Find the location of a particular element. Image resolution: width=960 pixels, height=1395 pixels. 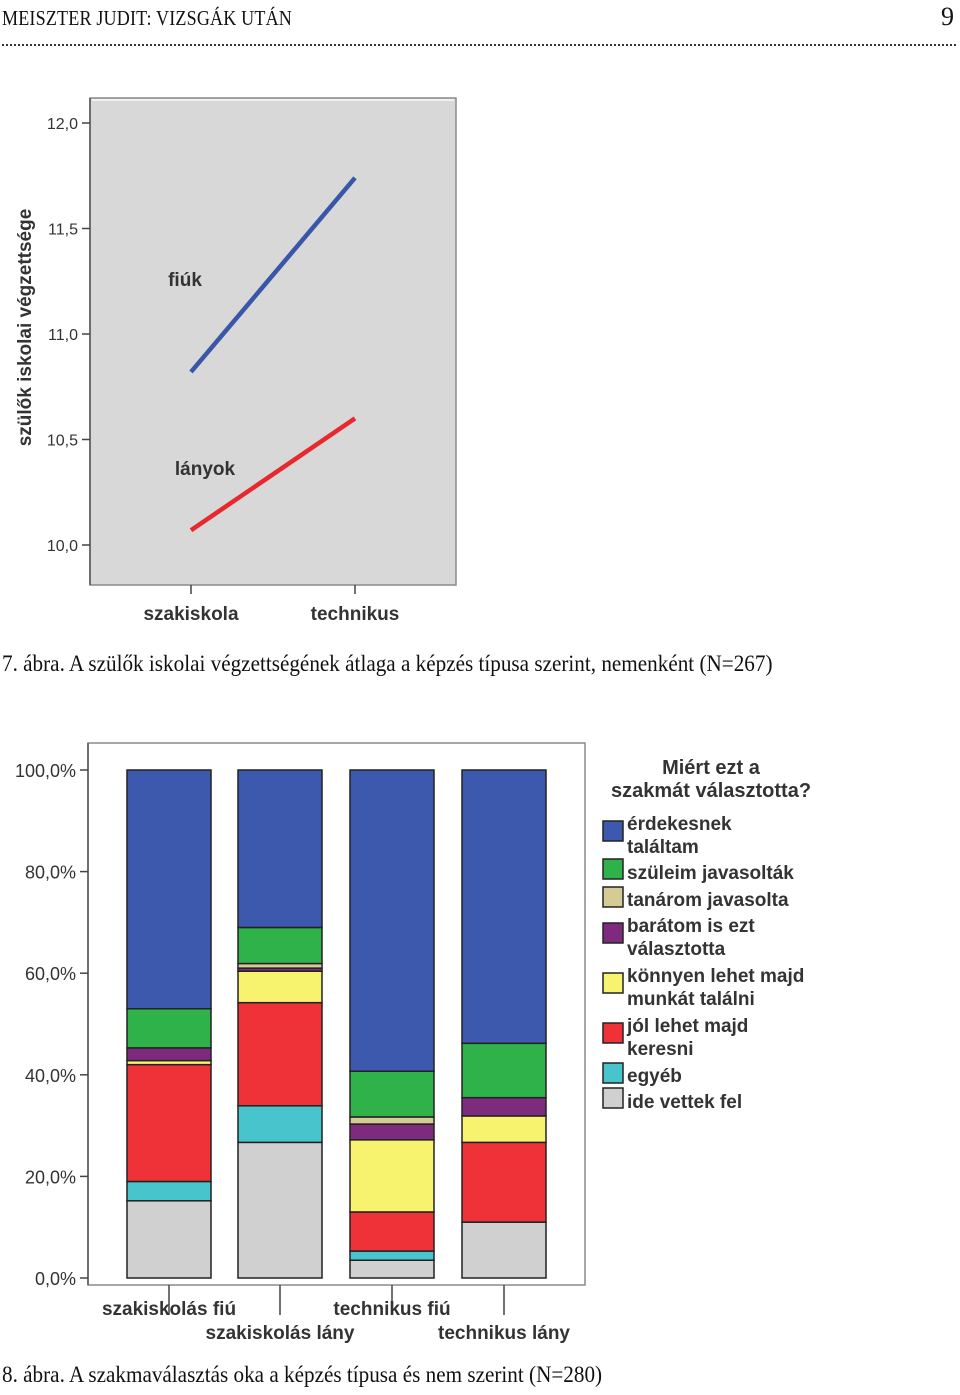

y-tick-label: 12,0 is located at coordinates (62, 124).